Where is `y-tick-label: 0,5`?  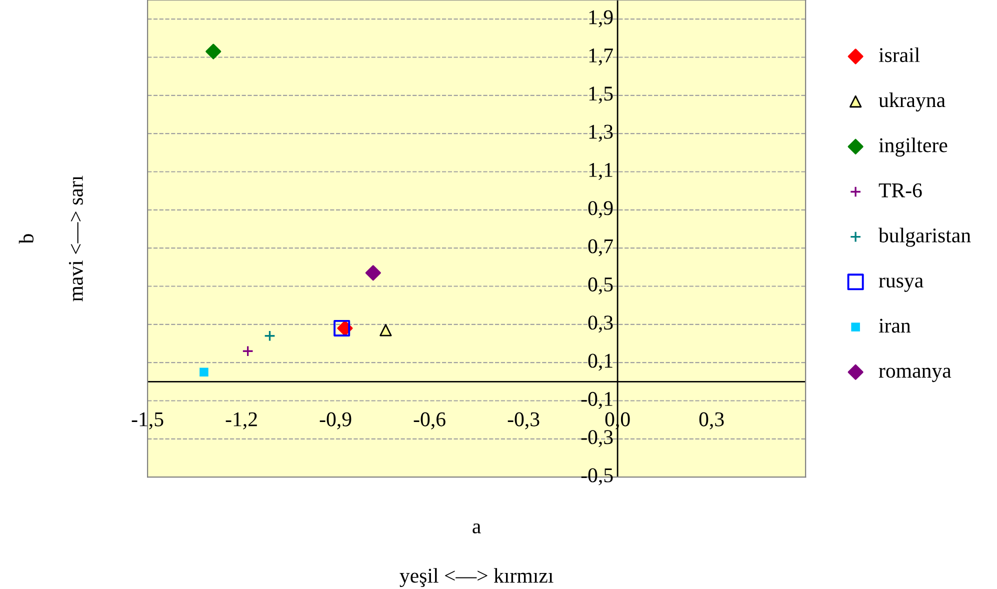 y-tick-label: 0,5 is located at coordinates (600, 285).